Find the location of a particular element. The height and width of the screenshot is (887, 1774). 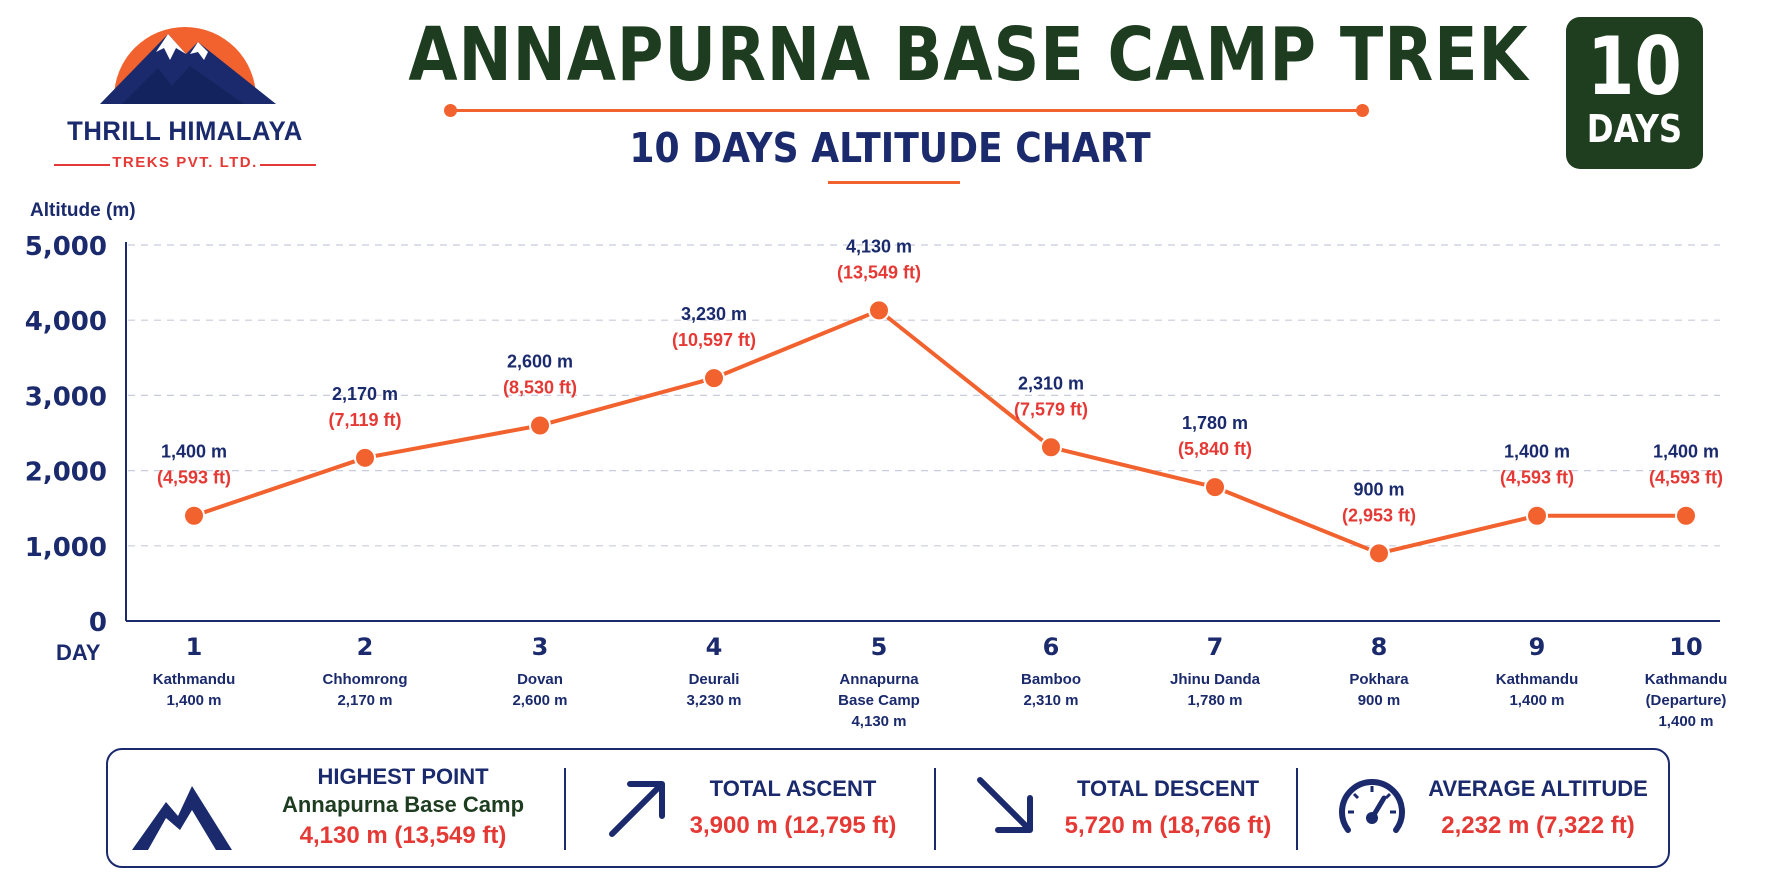

y-tick-label: 3,000 is located at coordinates (66, 397).